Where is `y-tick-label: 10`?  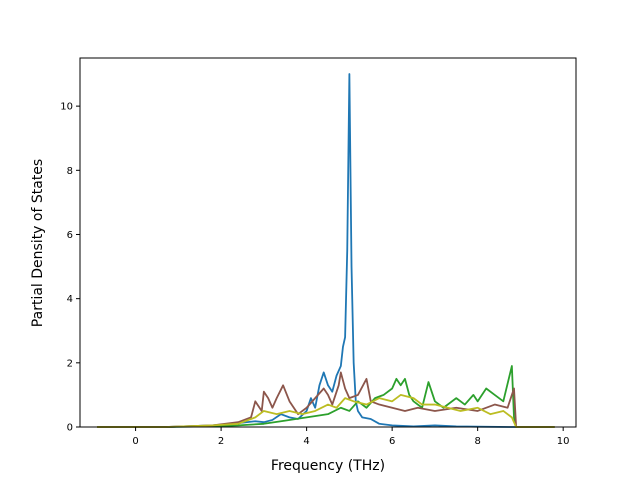 y-tick-label: 10 is located at coordinates (66, 107).